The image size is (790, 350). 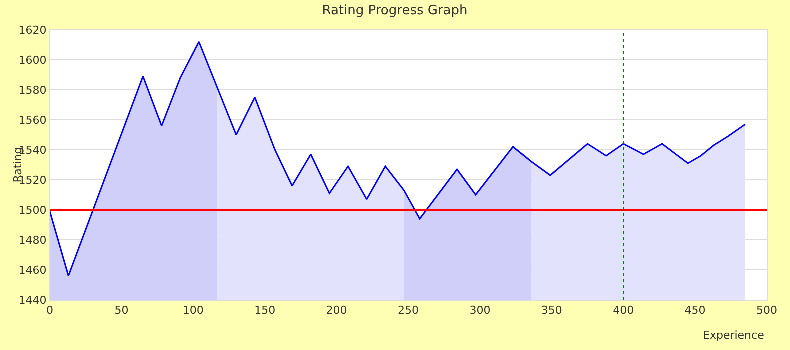 I want to click on x-tick-label: 500, so click(x=767, y=311).